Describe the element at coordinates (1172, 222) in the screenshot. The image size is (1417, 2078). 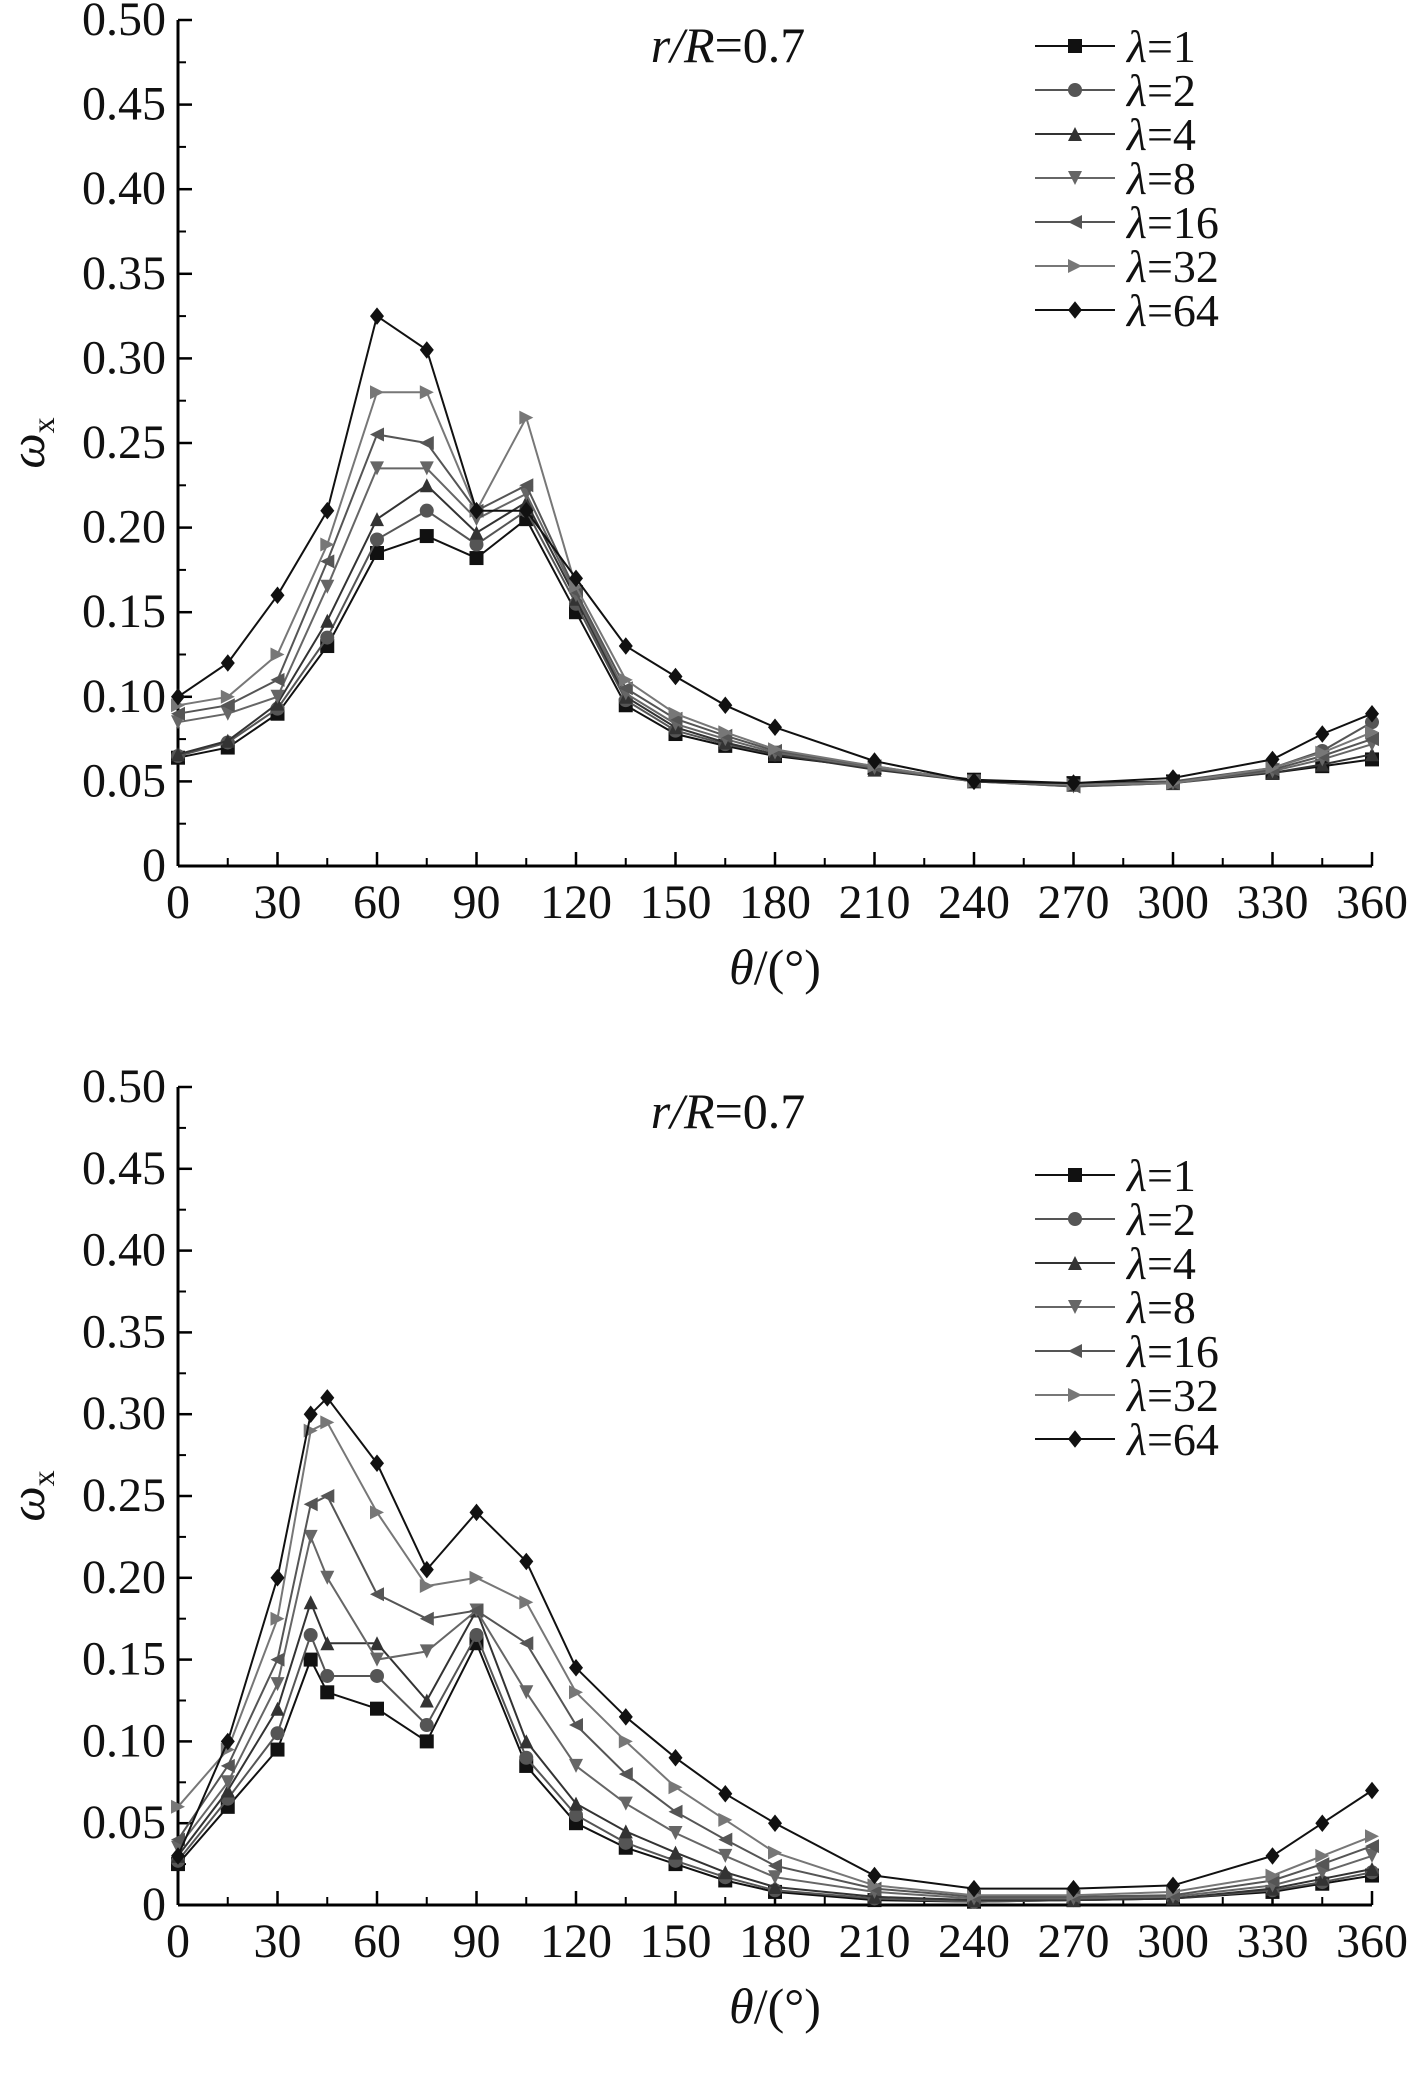
I see `legend-label: λ=16` at that location.